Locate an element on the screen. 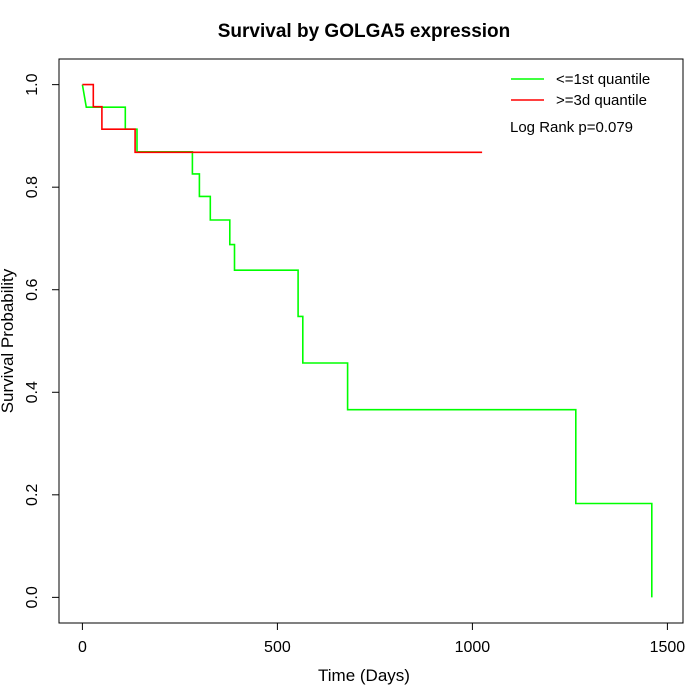  legend: <=1st quantile >=3d quantile is located at coordinates (580, 90).